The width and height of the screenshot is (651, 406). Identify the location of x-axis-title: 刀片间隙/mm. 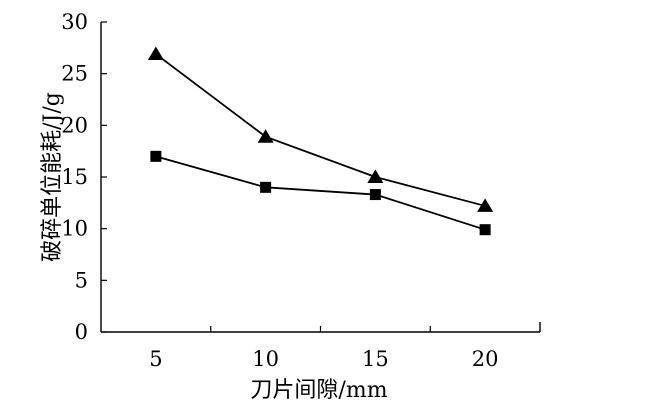
(319, 390).